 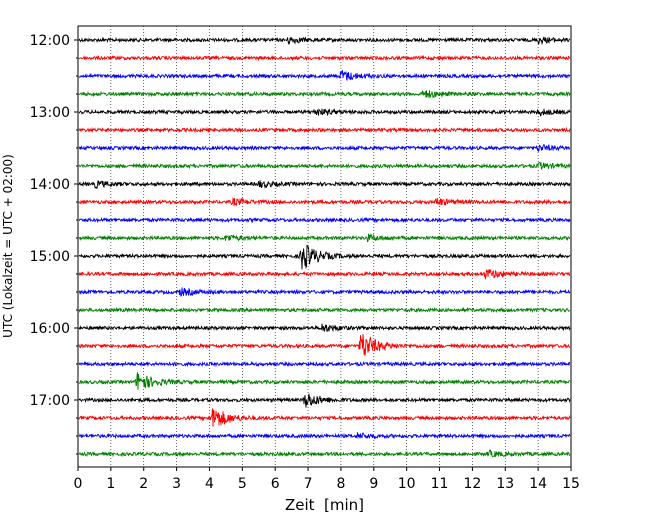 What do you see at coordinates (505, 484) in the screenshot?
I see `x-tick-label-13: 13` at bounding box center [505, 484].